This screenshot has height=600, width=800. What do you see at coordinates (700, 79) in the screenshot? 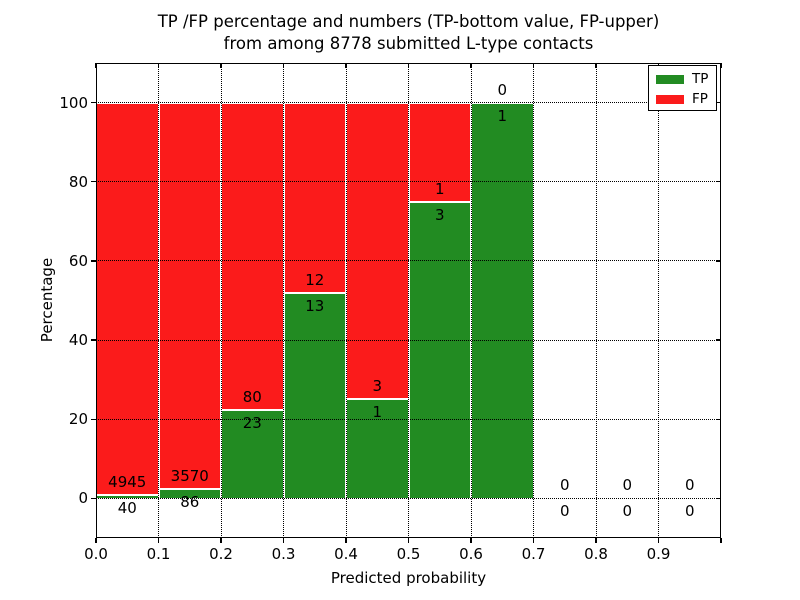
I see `legend-label: TP` at bounding box center [700, 79].